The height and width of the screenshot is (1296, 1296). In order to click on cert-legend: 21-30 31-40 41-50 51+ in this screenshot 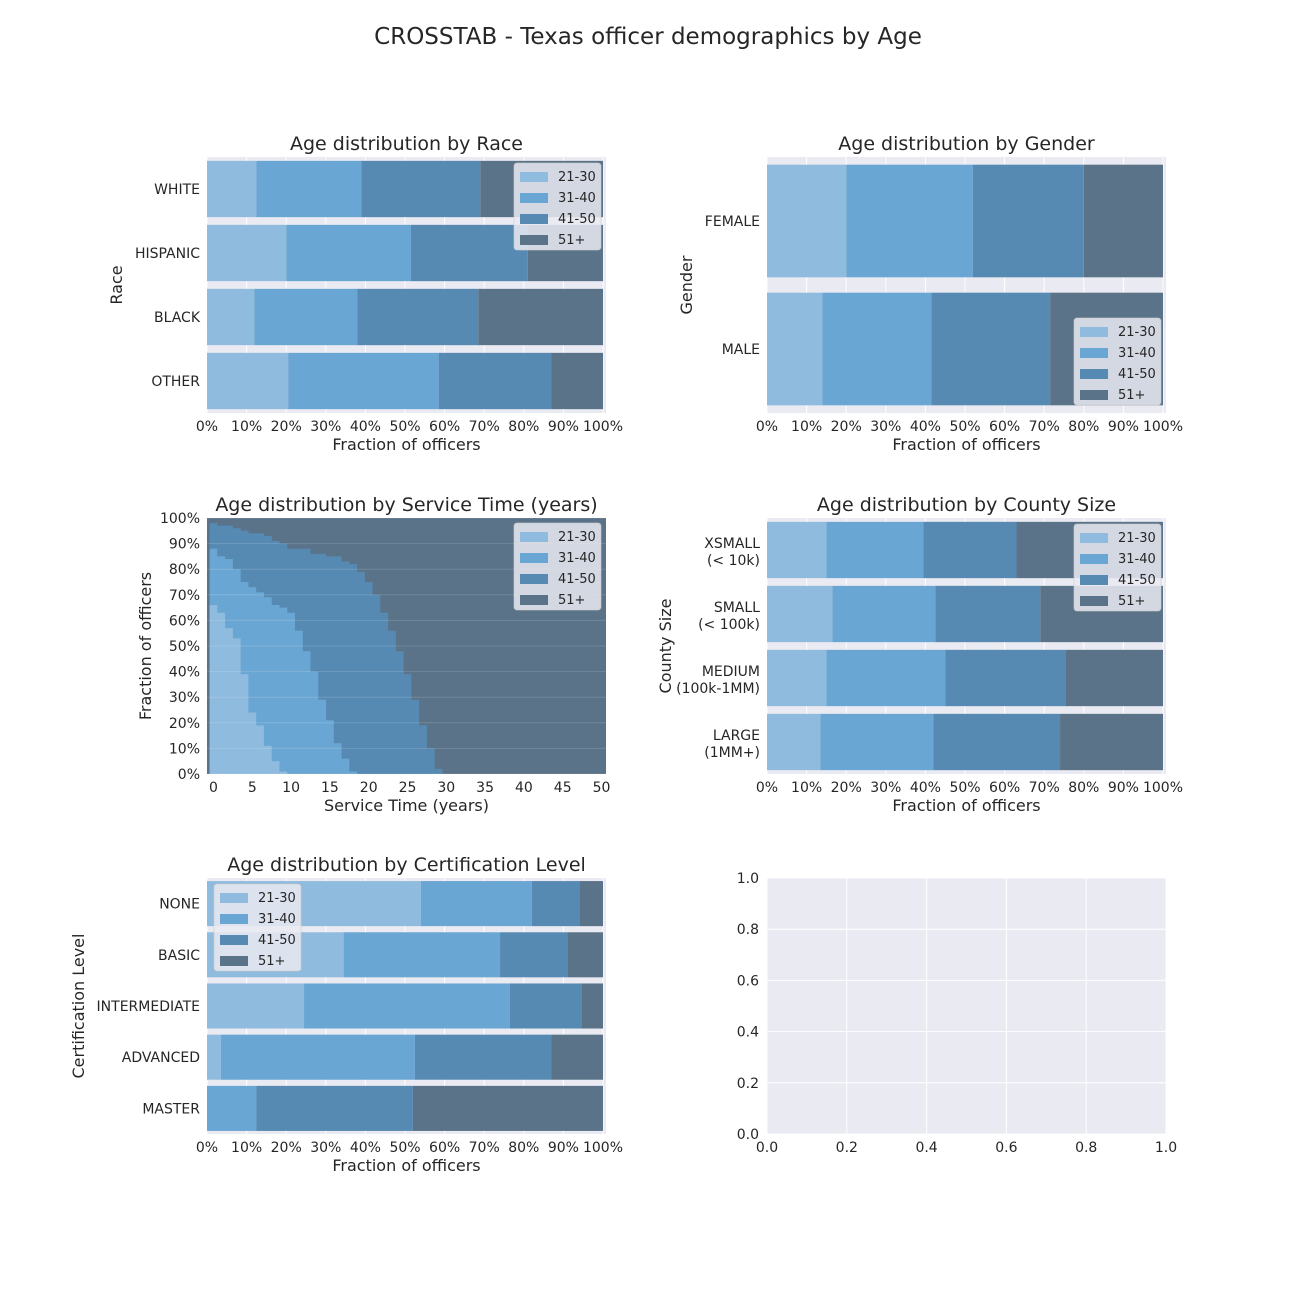, I will do `click(257, 927)`.